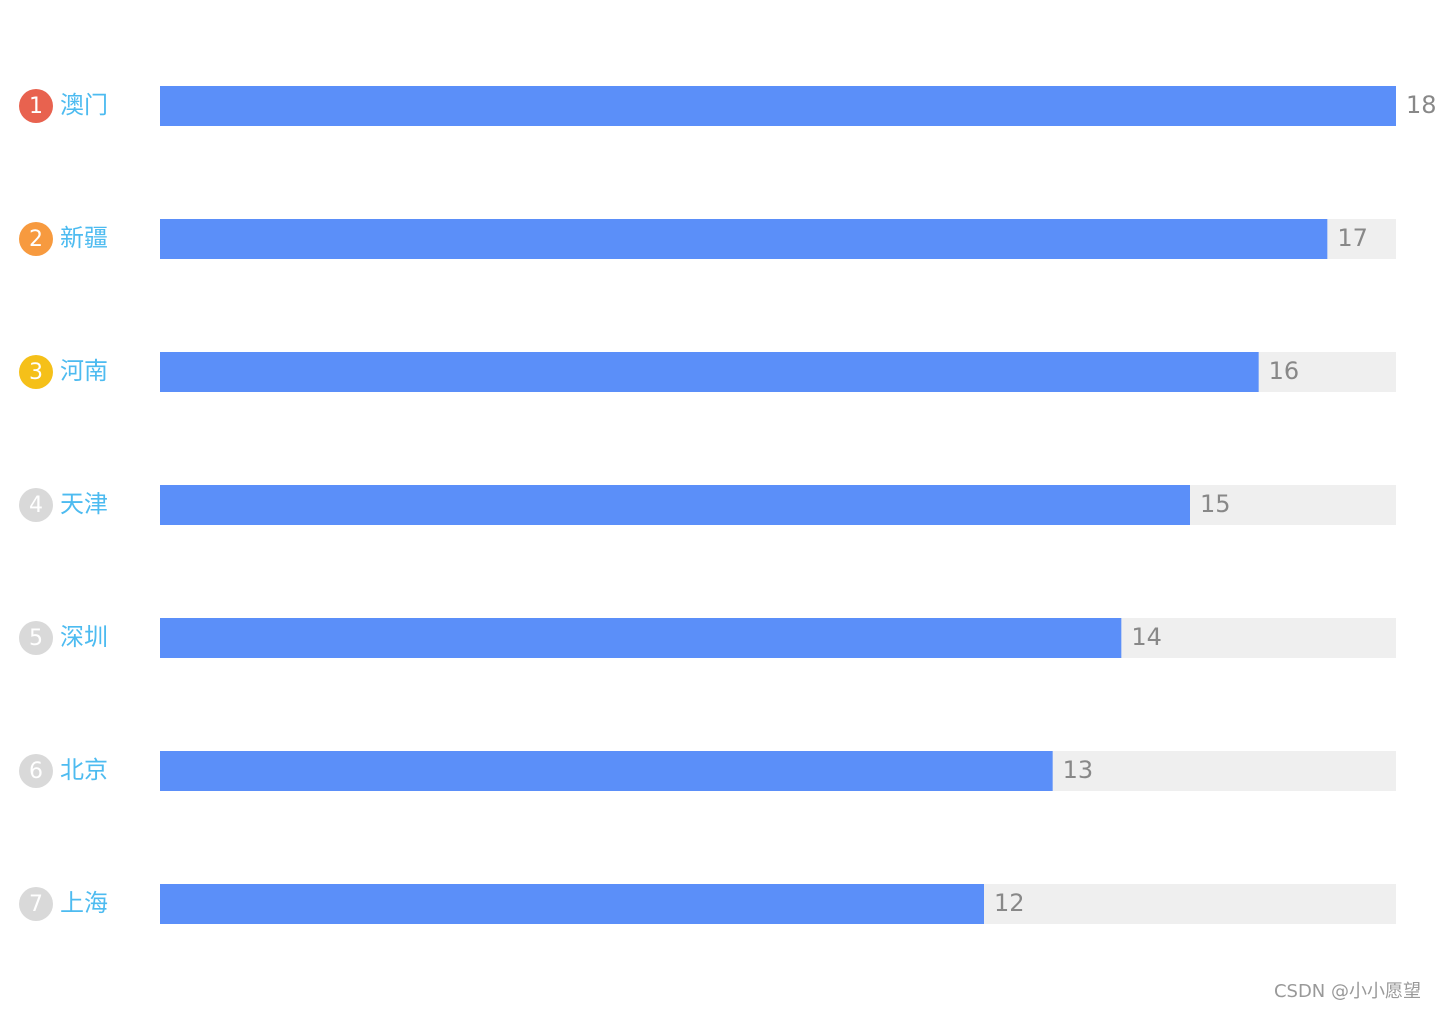 The height and width of the screenshot is (1010, 1436). I want to click on watermark: CSDN @小小愿望, so click(1347, 991).